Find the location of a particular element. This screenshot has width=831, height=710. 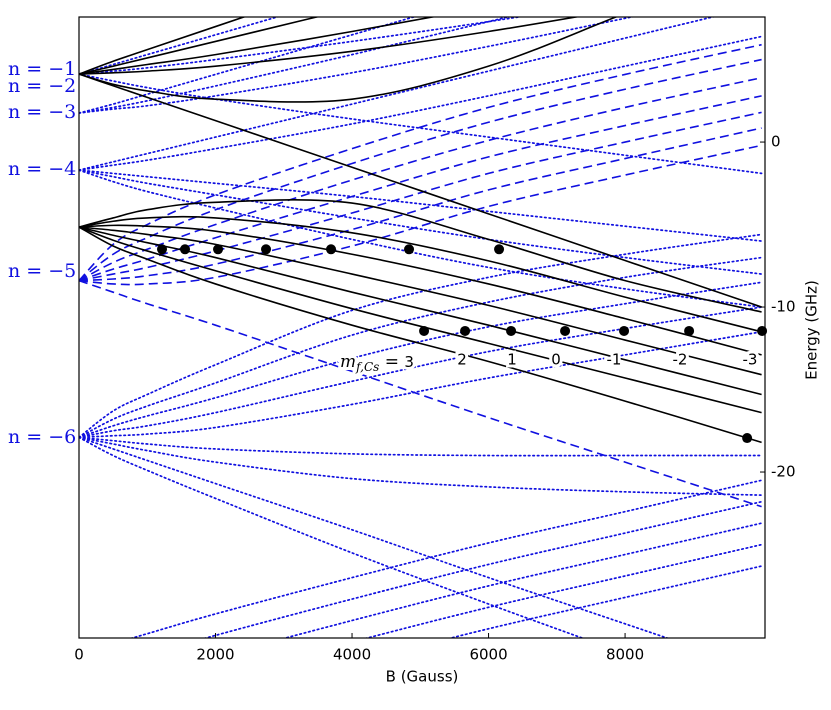

mf-value: 3 is located at coordinates (409, 362).